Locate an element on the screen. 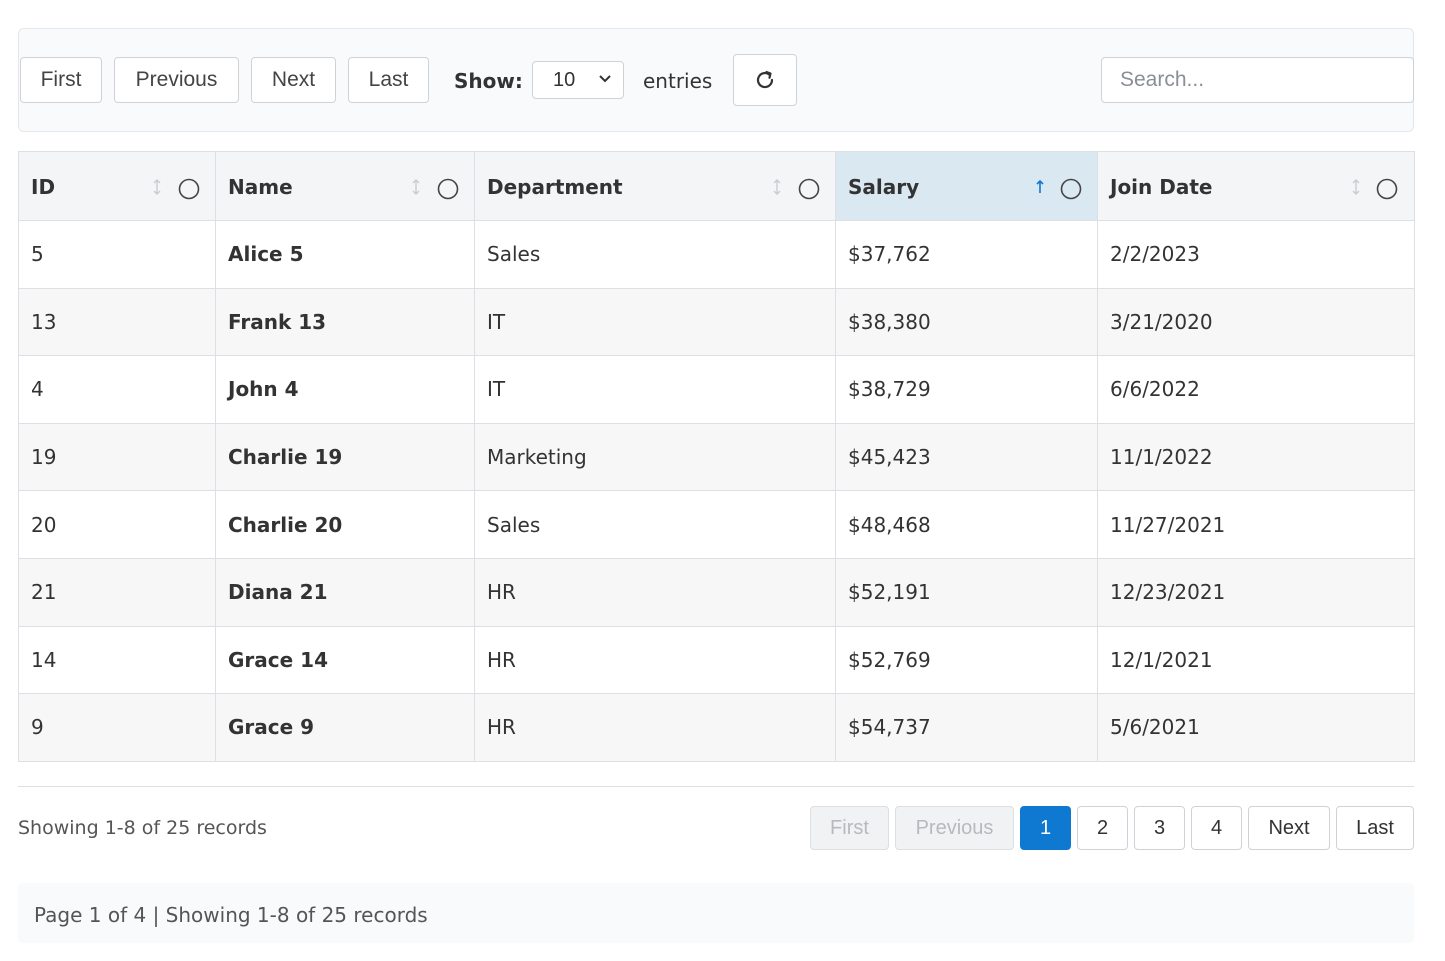 The image size is (1445, 961). last-button: Last is located at coordinates (388, 80).